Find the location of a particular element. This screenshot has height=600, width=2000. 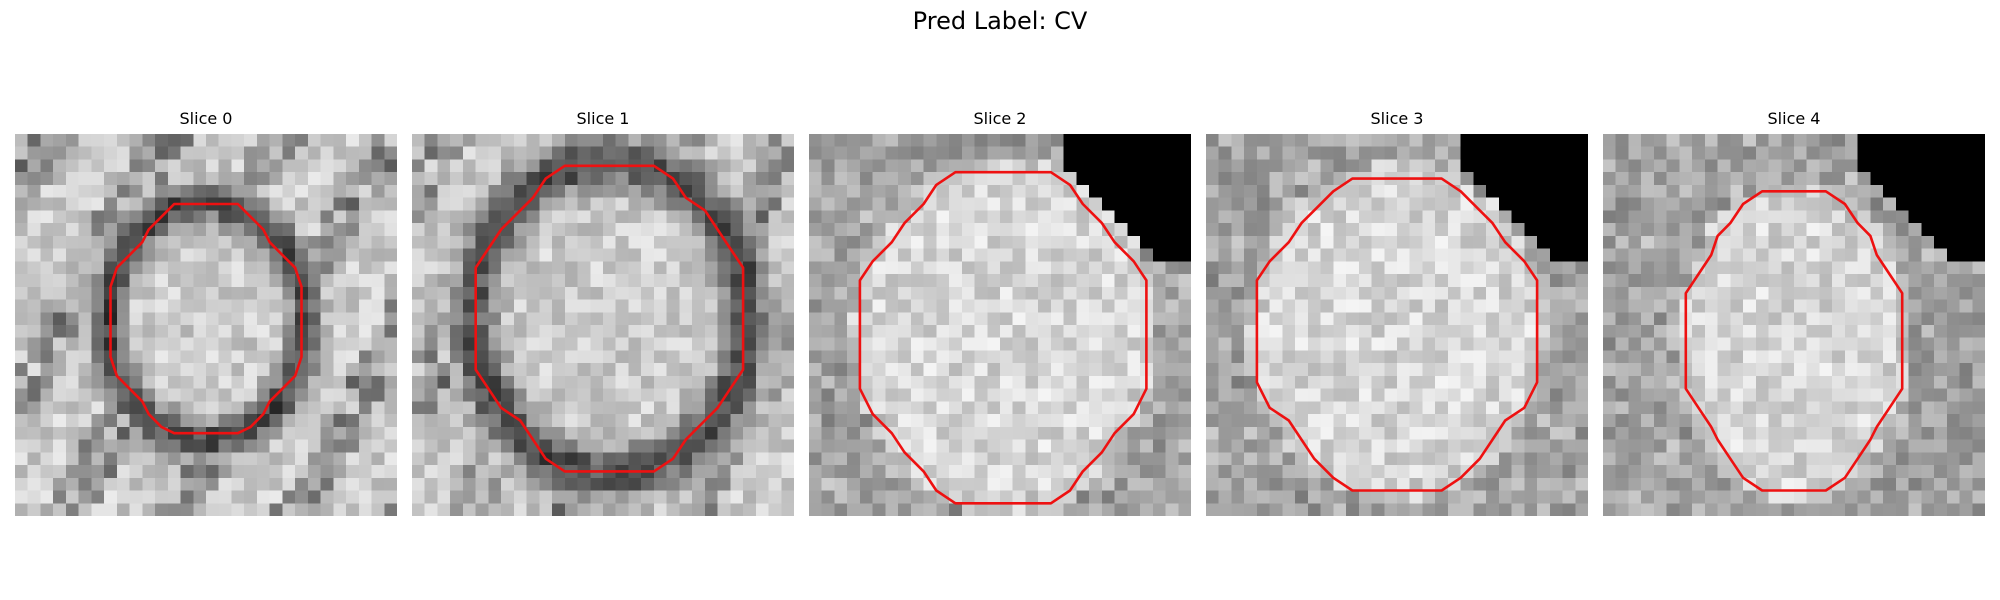

slice-0-svg is located at coordinates (206, 325).